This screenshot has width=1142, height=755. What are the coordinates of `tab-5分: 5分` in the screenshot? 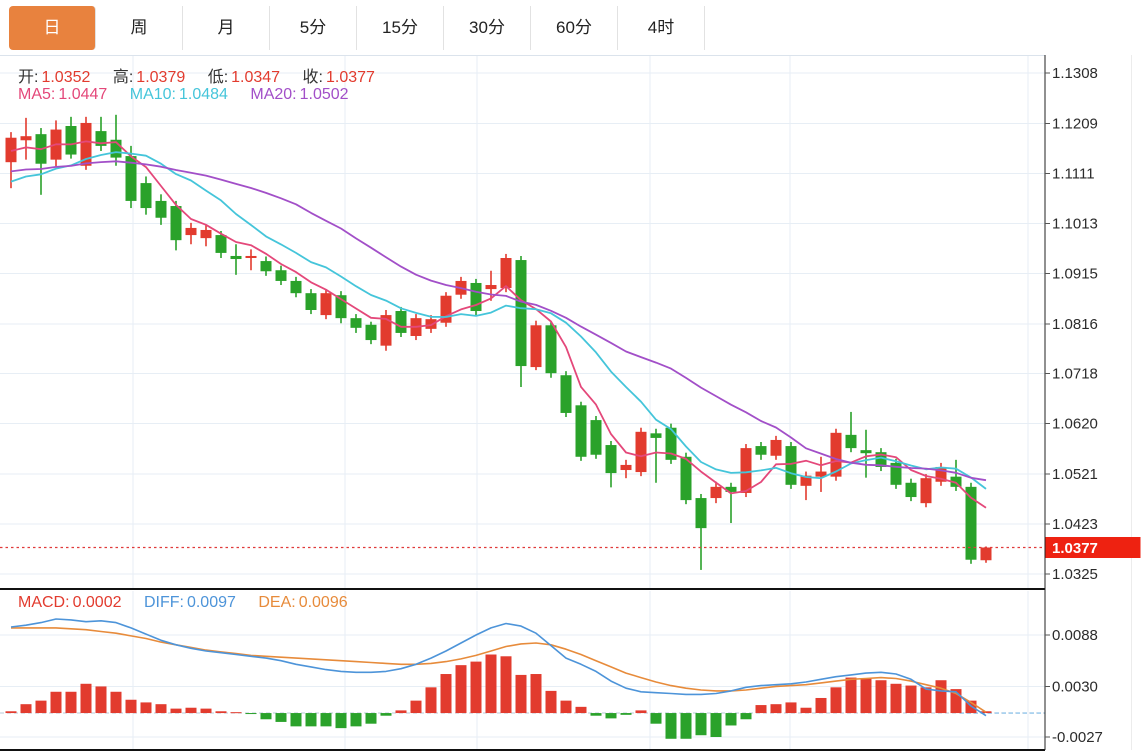 It's located at (313, 27).